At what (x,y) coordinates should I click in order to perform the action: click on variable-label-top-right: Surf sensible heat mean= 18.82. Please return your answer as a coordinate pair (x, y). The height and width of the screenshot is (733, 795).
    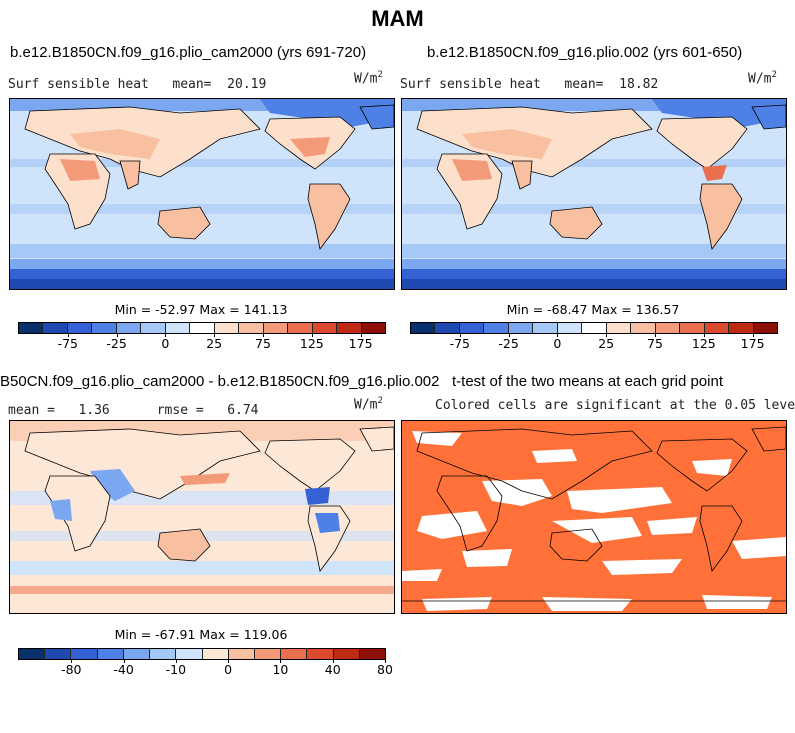
    Looking at the image, I should click on (529, 84).